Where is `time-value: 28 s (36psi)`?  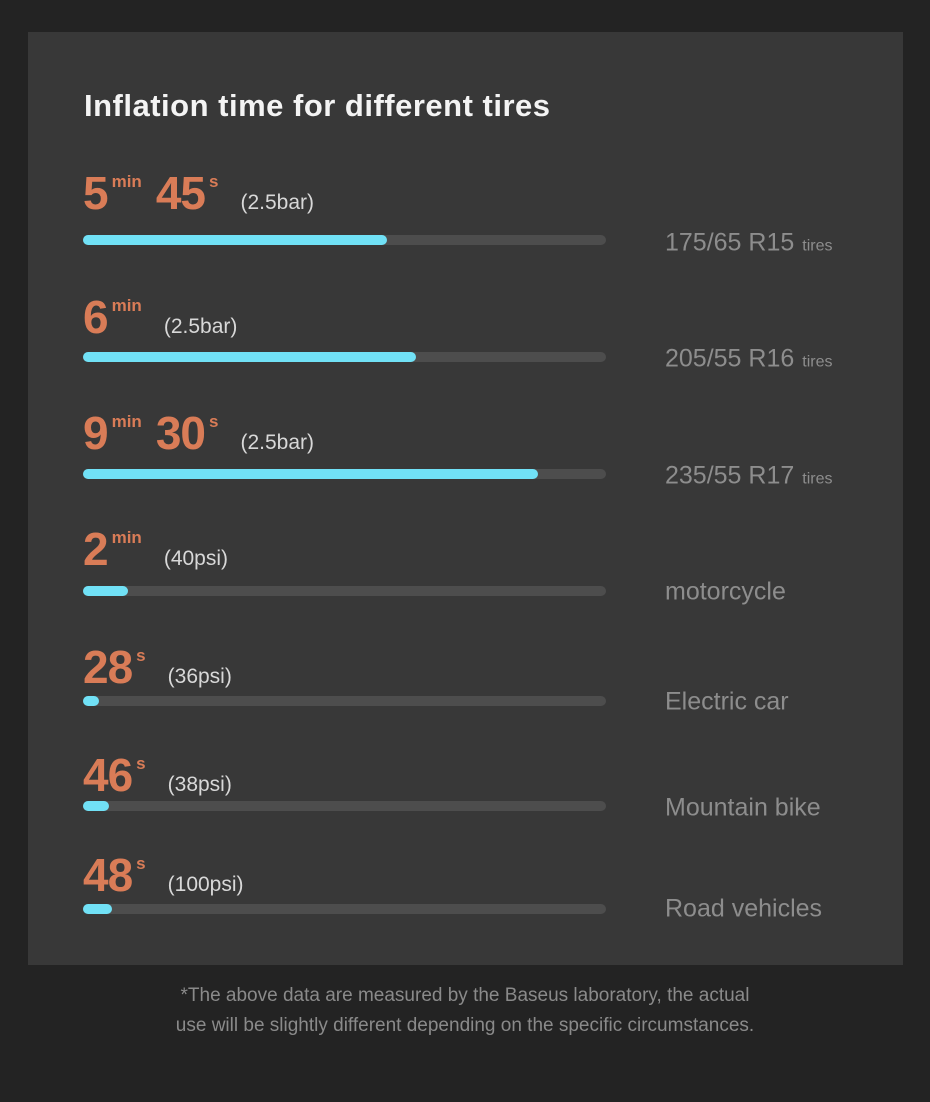
time-value: 28 s (36psi) is located at coordinates (157, 667).